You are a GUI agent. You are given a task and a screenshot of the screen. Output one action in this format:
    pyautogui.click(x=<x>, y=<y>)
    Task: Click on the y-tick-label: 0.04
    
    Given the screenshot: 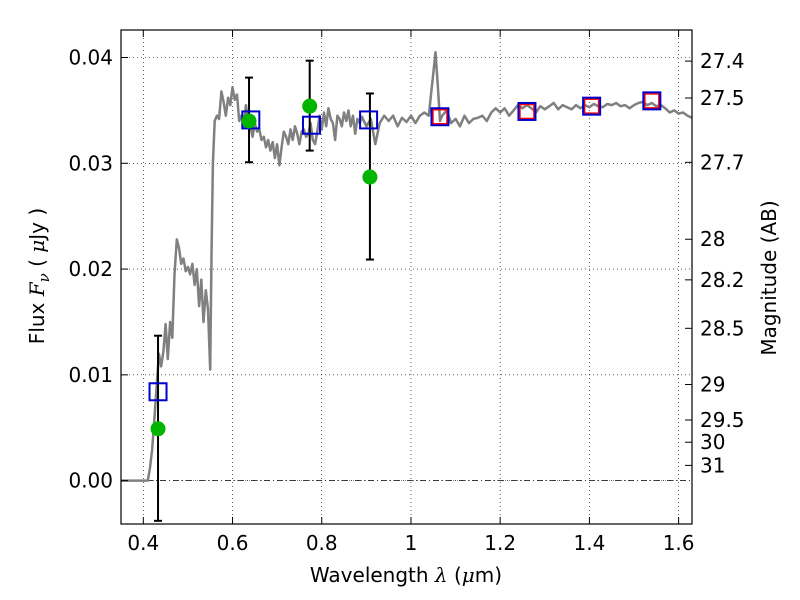 What is the action you would take?
    pyautogui.click(x=90, y=58)
    